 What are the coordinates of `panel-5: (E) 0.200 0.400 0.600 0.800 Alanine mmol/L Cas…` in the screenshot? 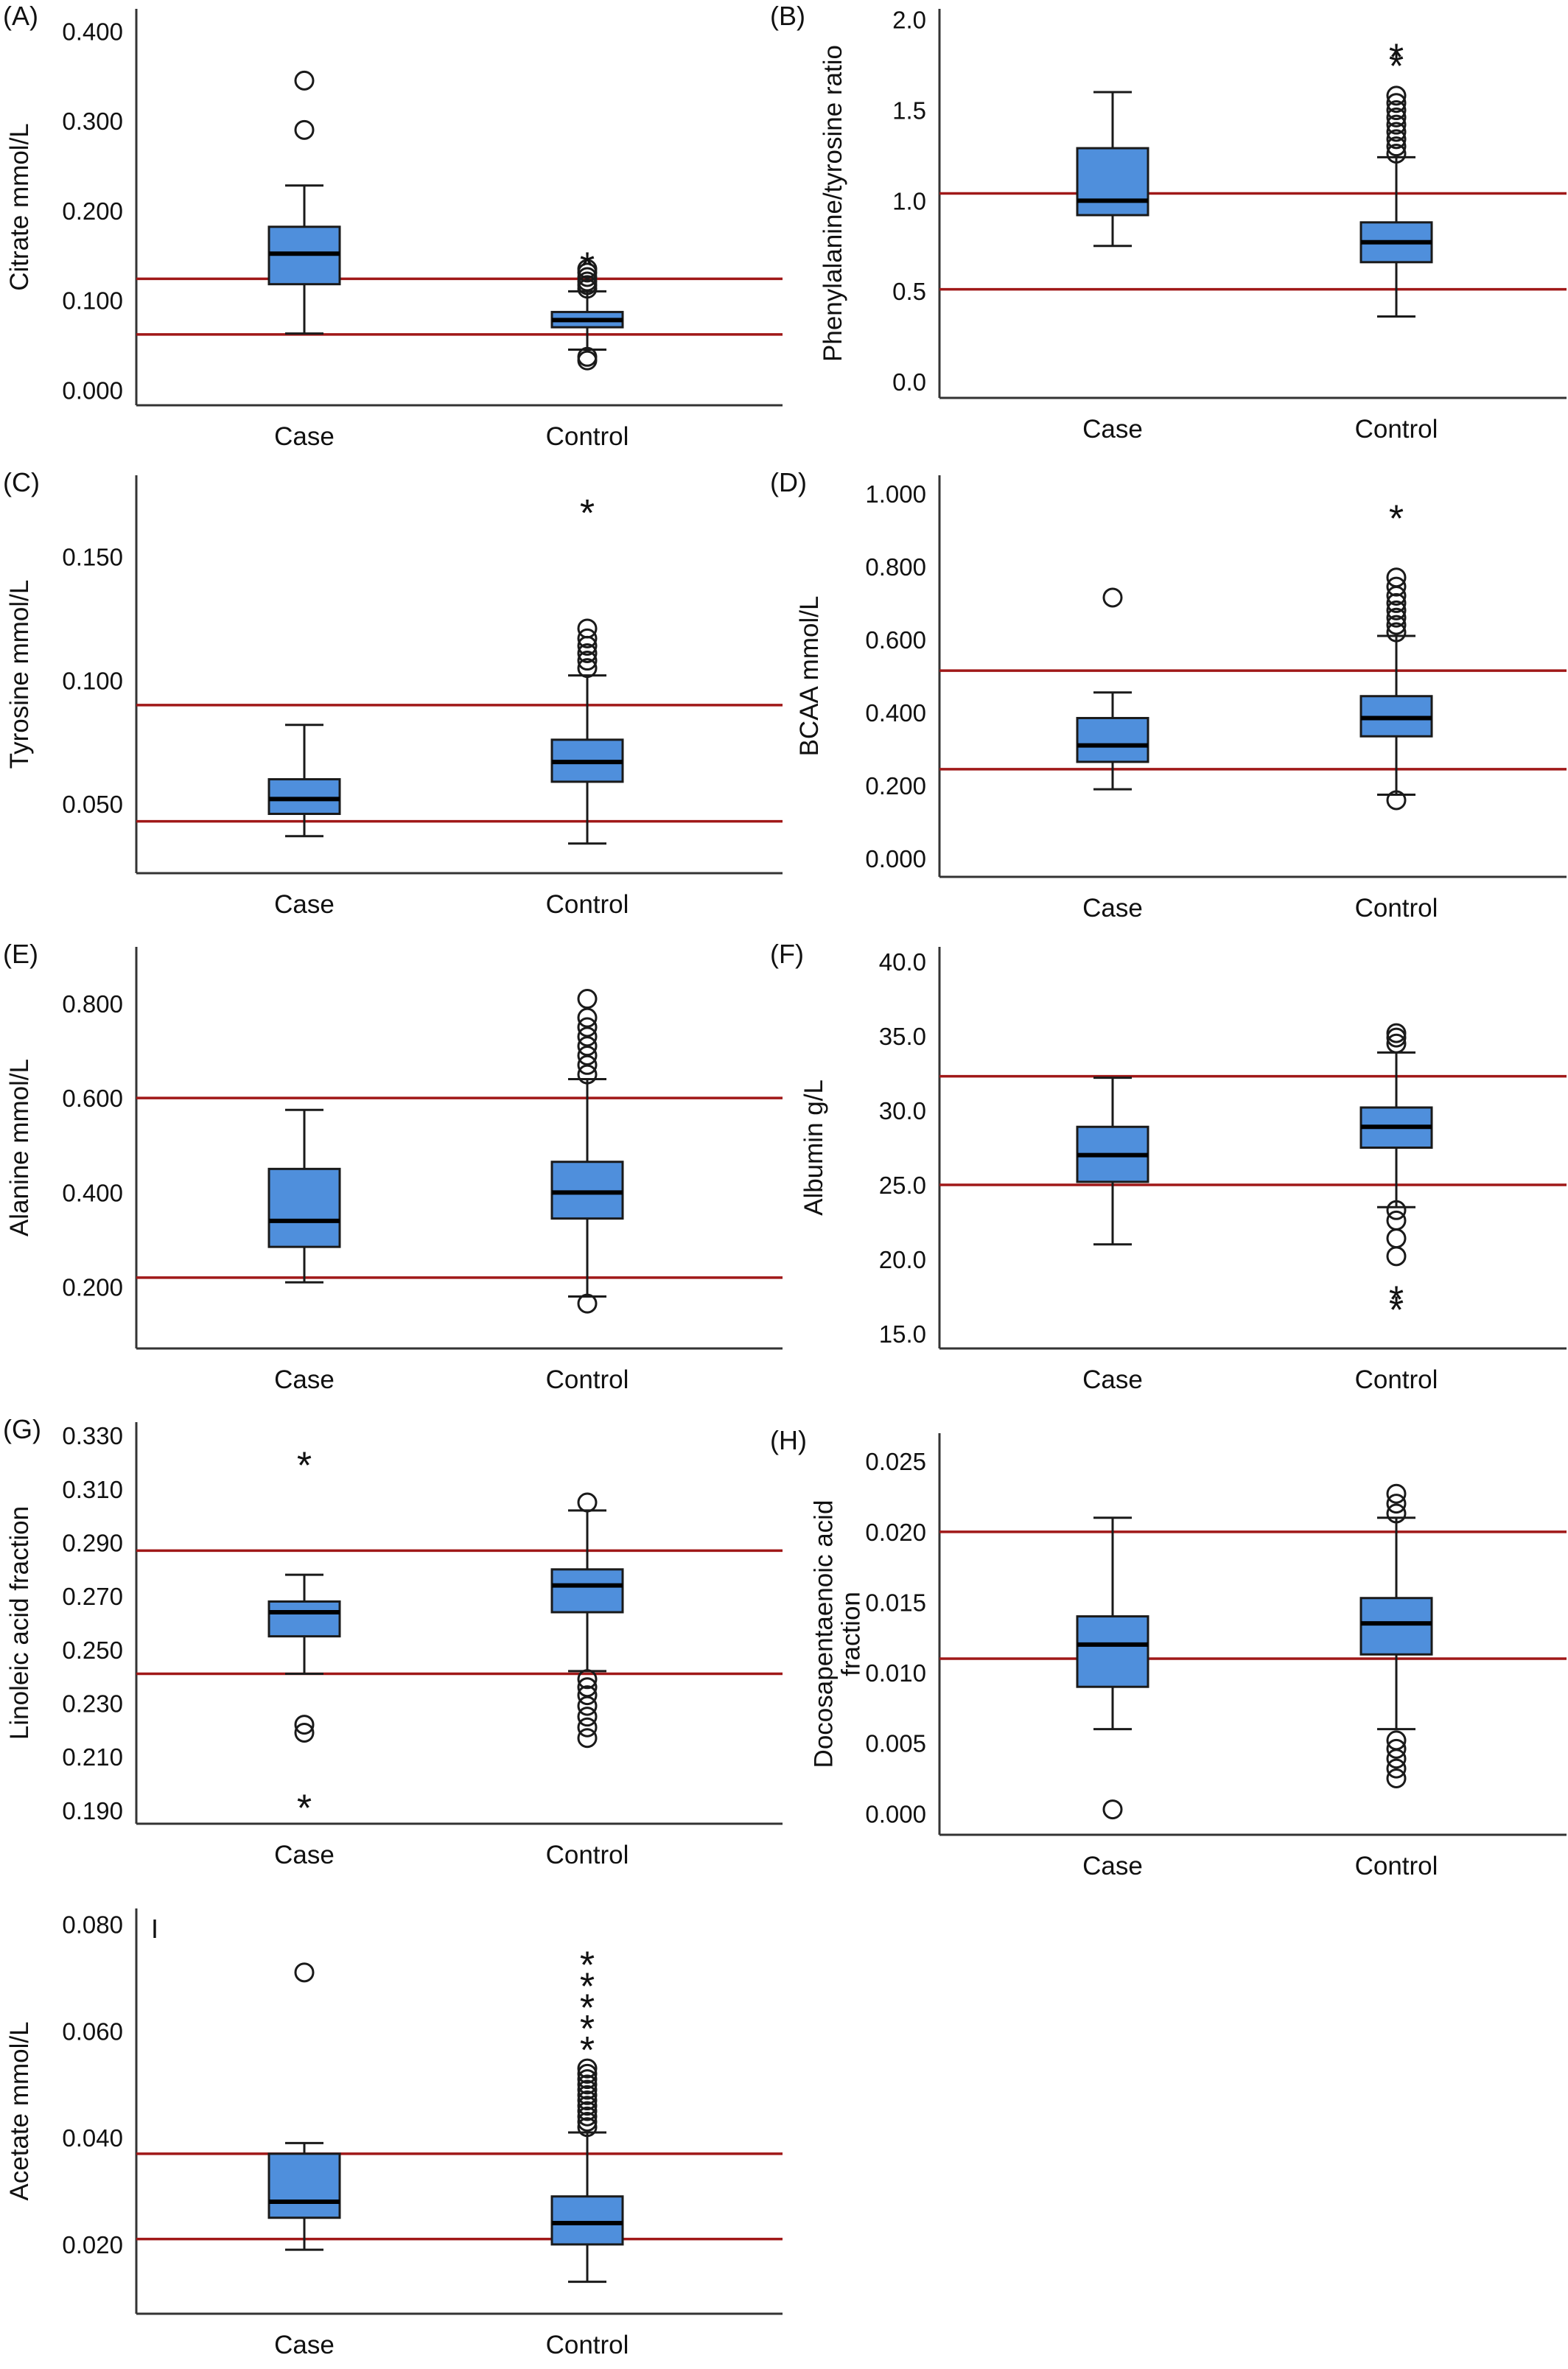 It's located at (393, 1166).